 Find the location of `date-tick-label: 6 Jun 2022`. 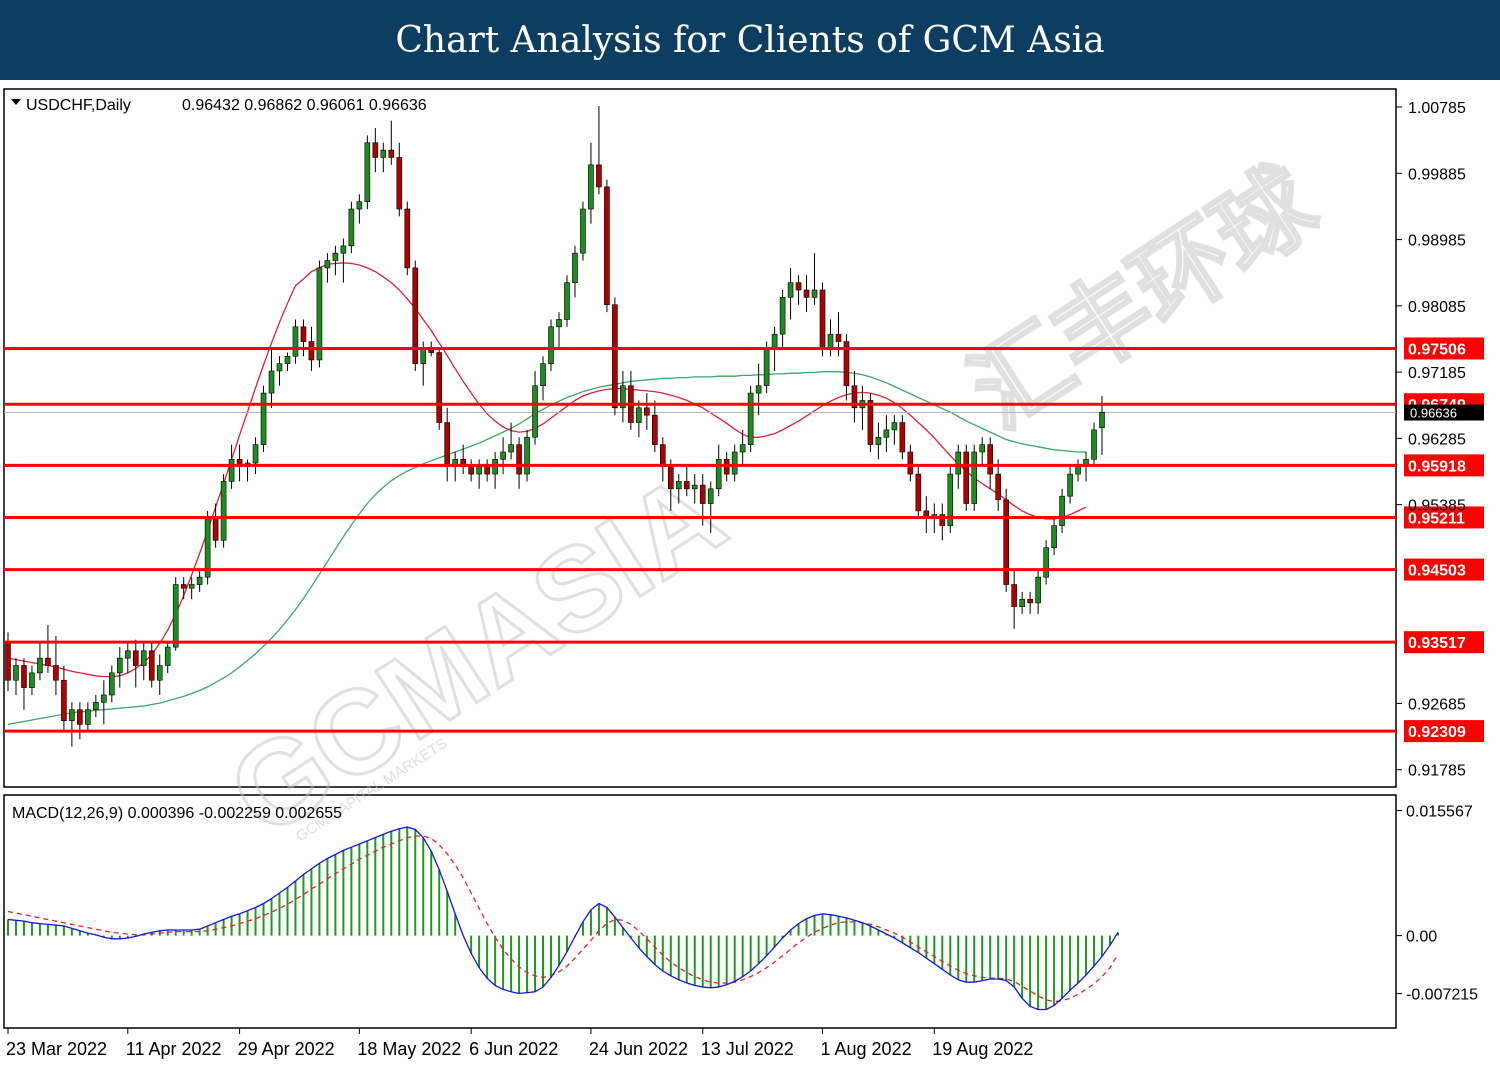

date-tick-label: 6 Jun 2022 is located at coordinates (513, 1049).